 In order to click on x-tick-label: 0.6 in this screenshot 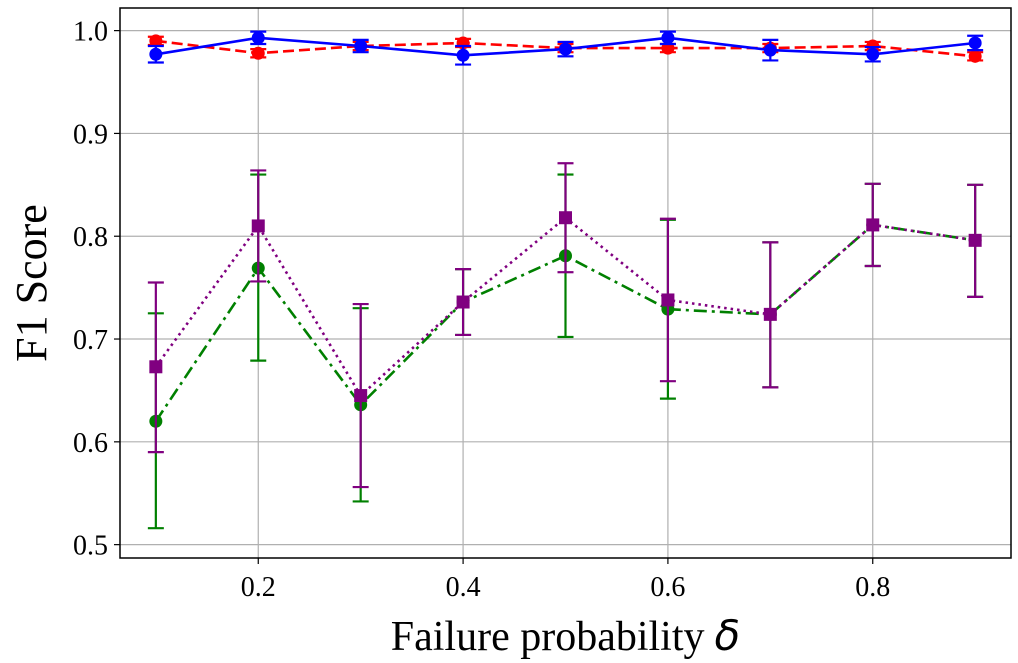, I will do `click(667, 587)`.